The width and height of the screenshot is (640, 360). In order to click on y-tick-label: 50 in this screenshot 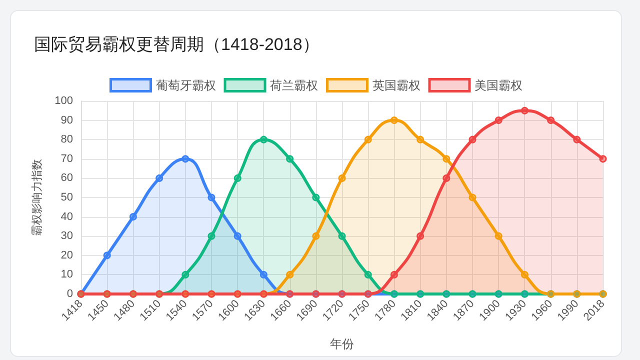, I will do `click(66, 198)`.